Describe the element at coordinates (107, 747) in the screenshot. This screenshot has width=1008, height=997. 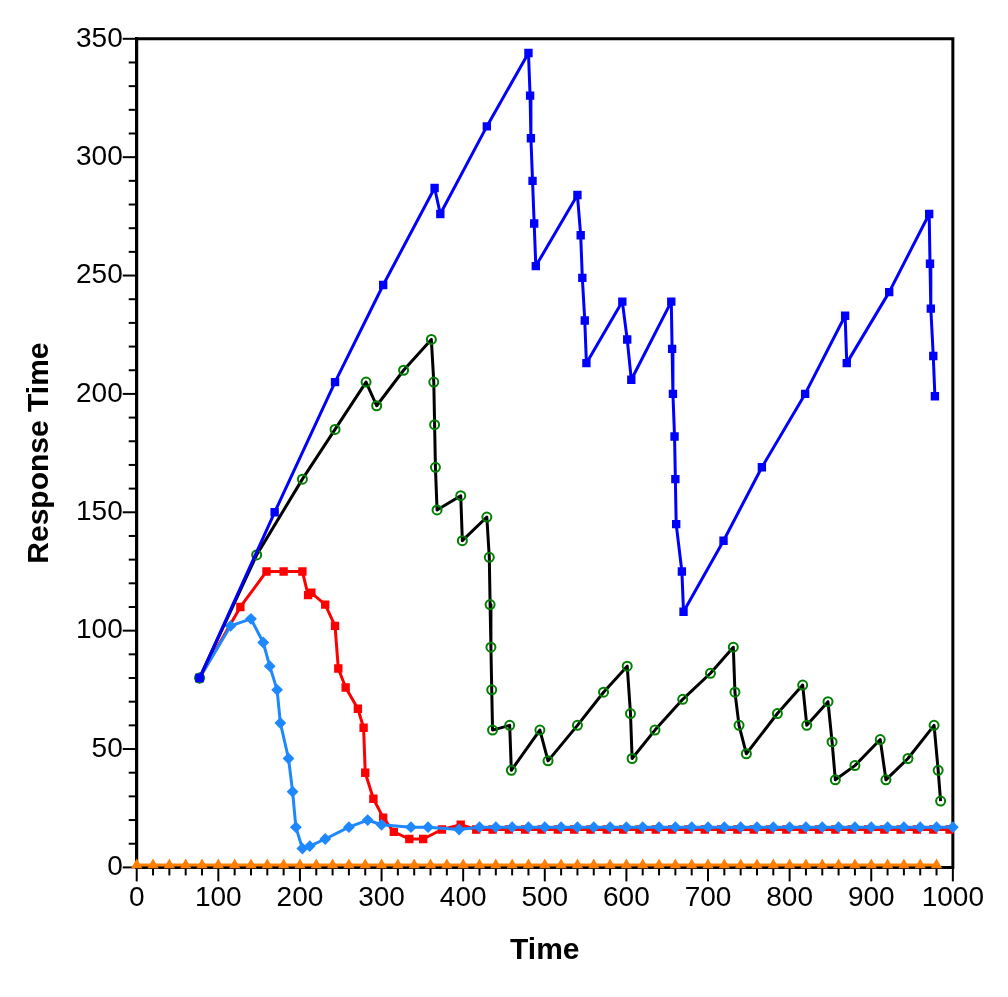
I see `y-tick-label: 50` at that location.